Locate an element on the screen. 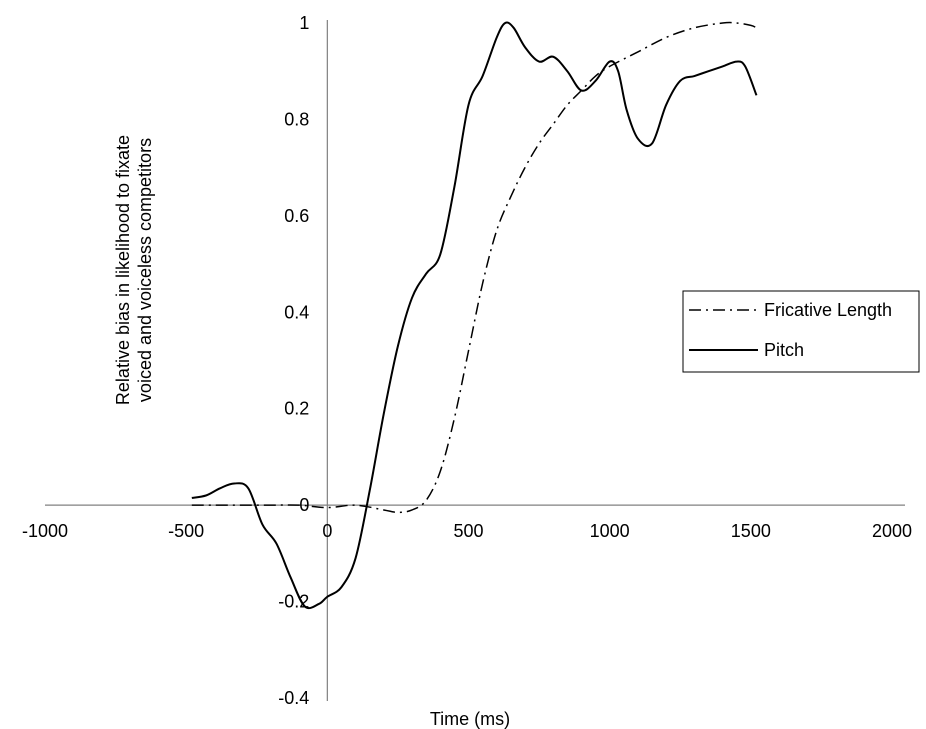 The width and height of the screenshot is (926, 729). x-tick-label: 500 is located at coordinates (468, 531).